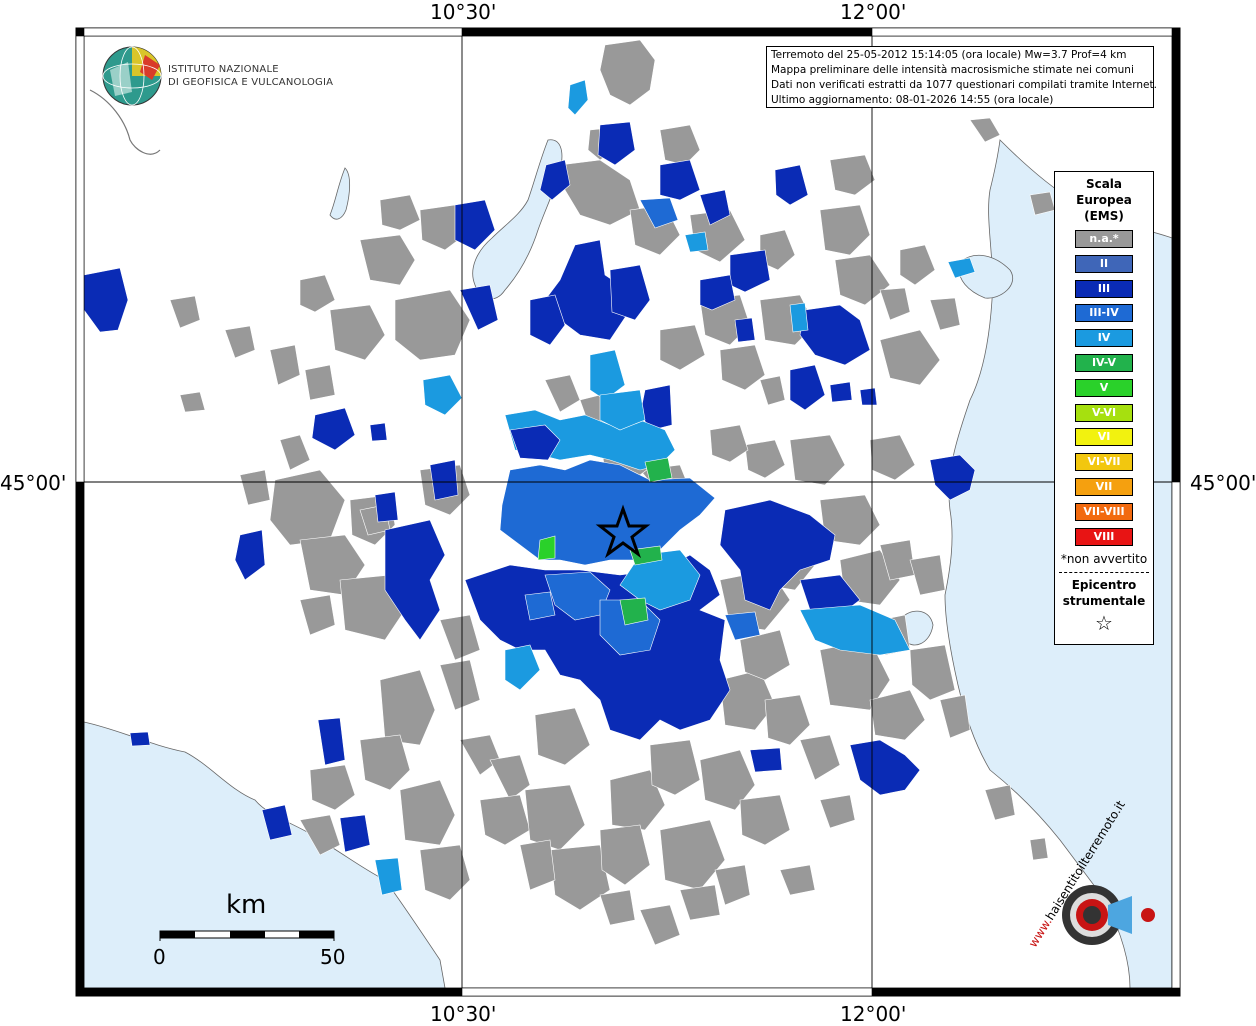  What do you see at coordinates (33, 483) in the screenshot?
I see `coord-left-lat: 45°00'` at bounding box center [33, 483].